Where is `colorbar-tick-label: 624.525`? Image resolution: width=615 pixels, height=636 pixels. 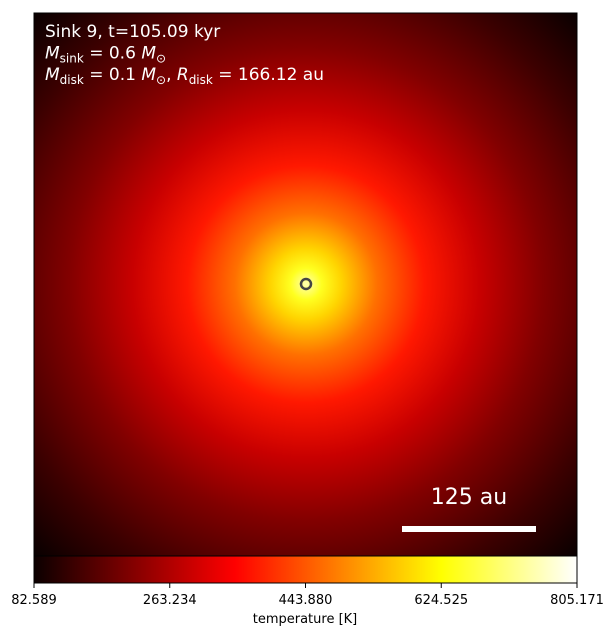 colorbar-tick-label: 624.525 is located at coordinates (441, 600).